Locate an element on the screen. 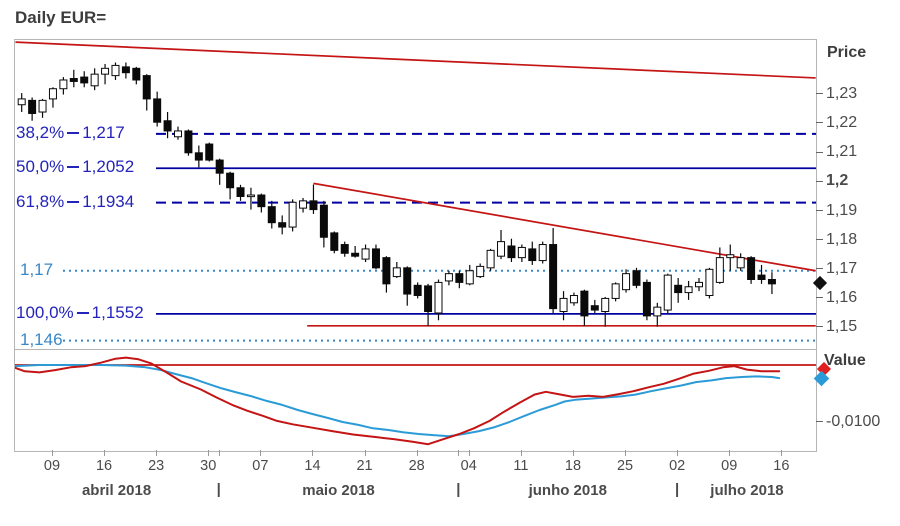 This screenshot has height=526, width=900. fib-label-618: 61,8% 1,1934 is located at coordinates (75, 201).